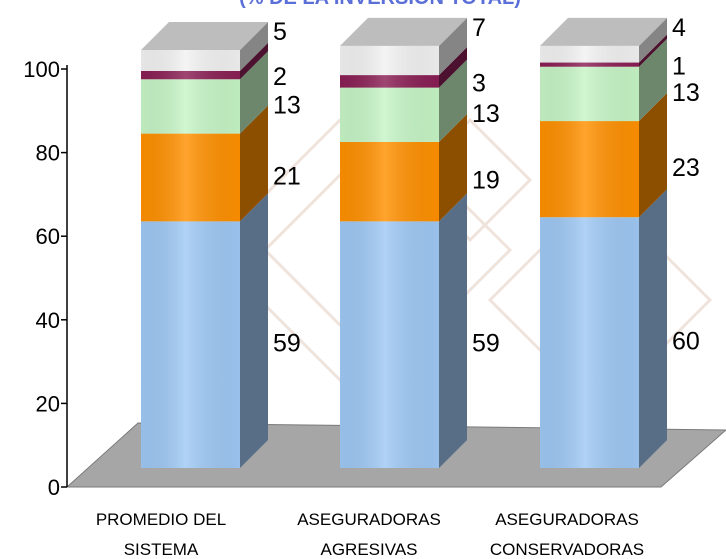 The width and height of the screenshot is (726, 559). What do you see at coordinates (479, 83) in the screenshot?
I see `data-label: 3` at bounding box center [479, 83].